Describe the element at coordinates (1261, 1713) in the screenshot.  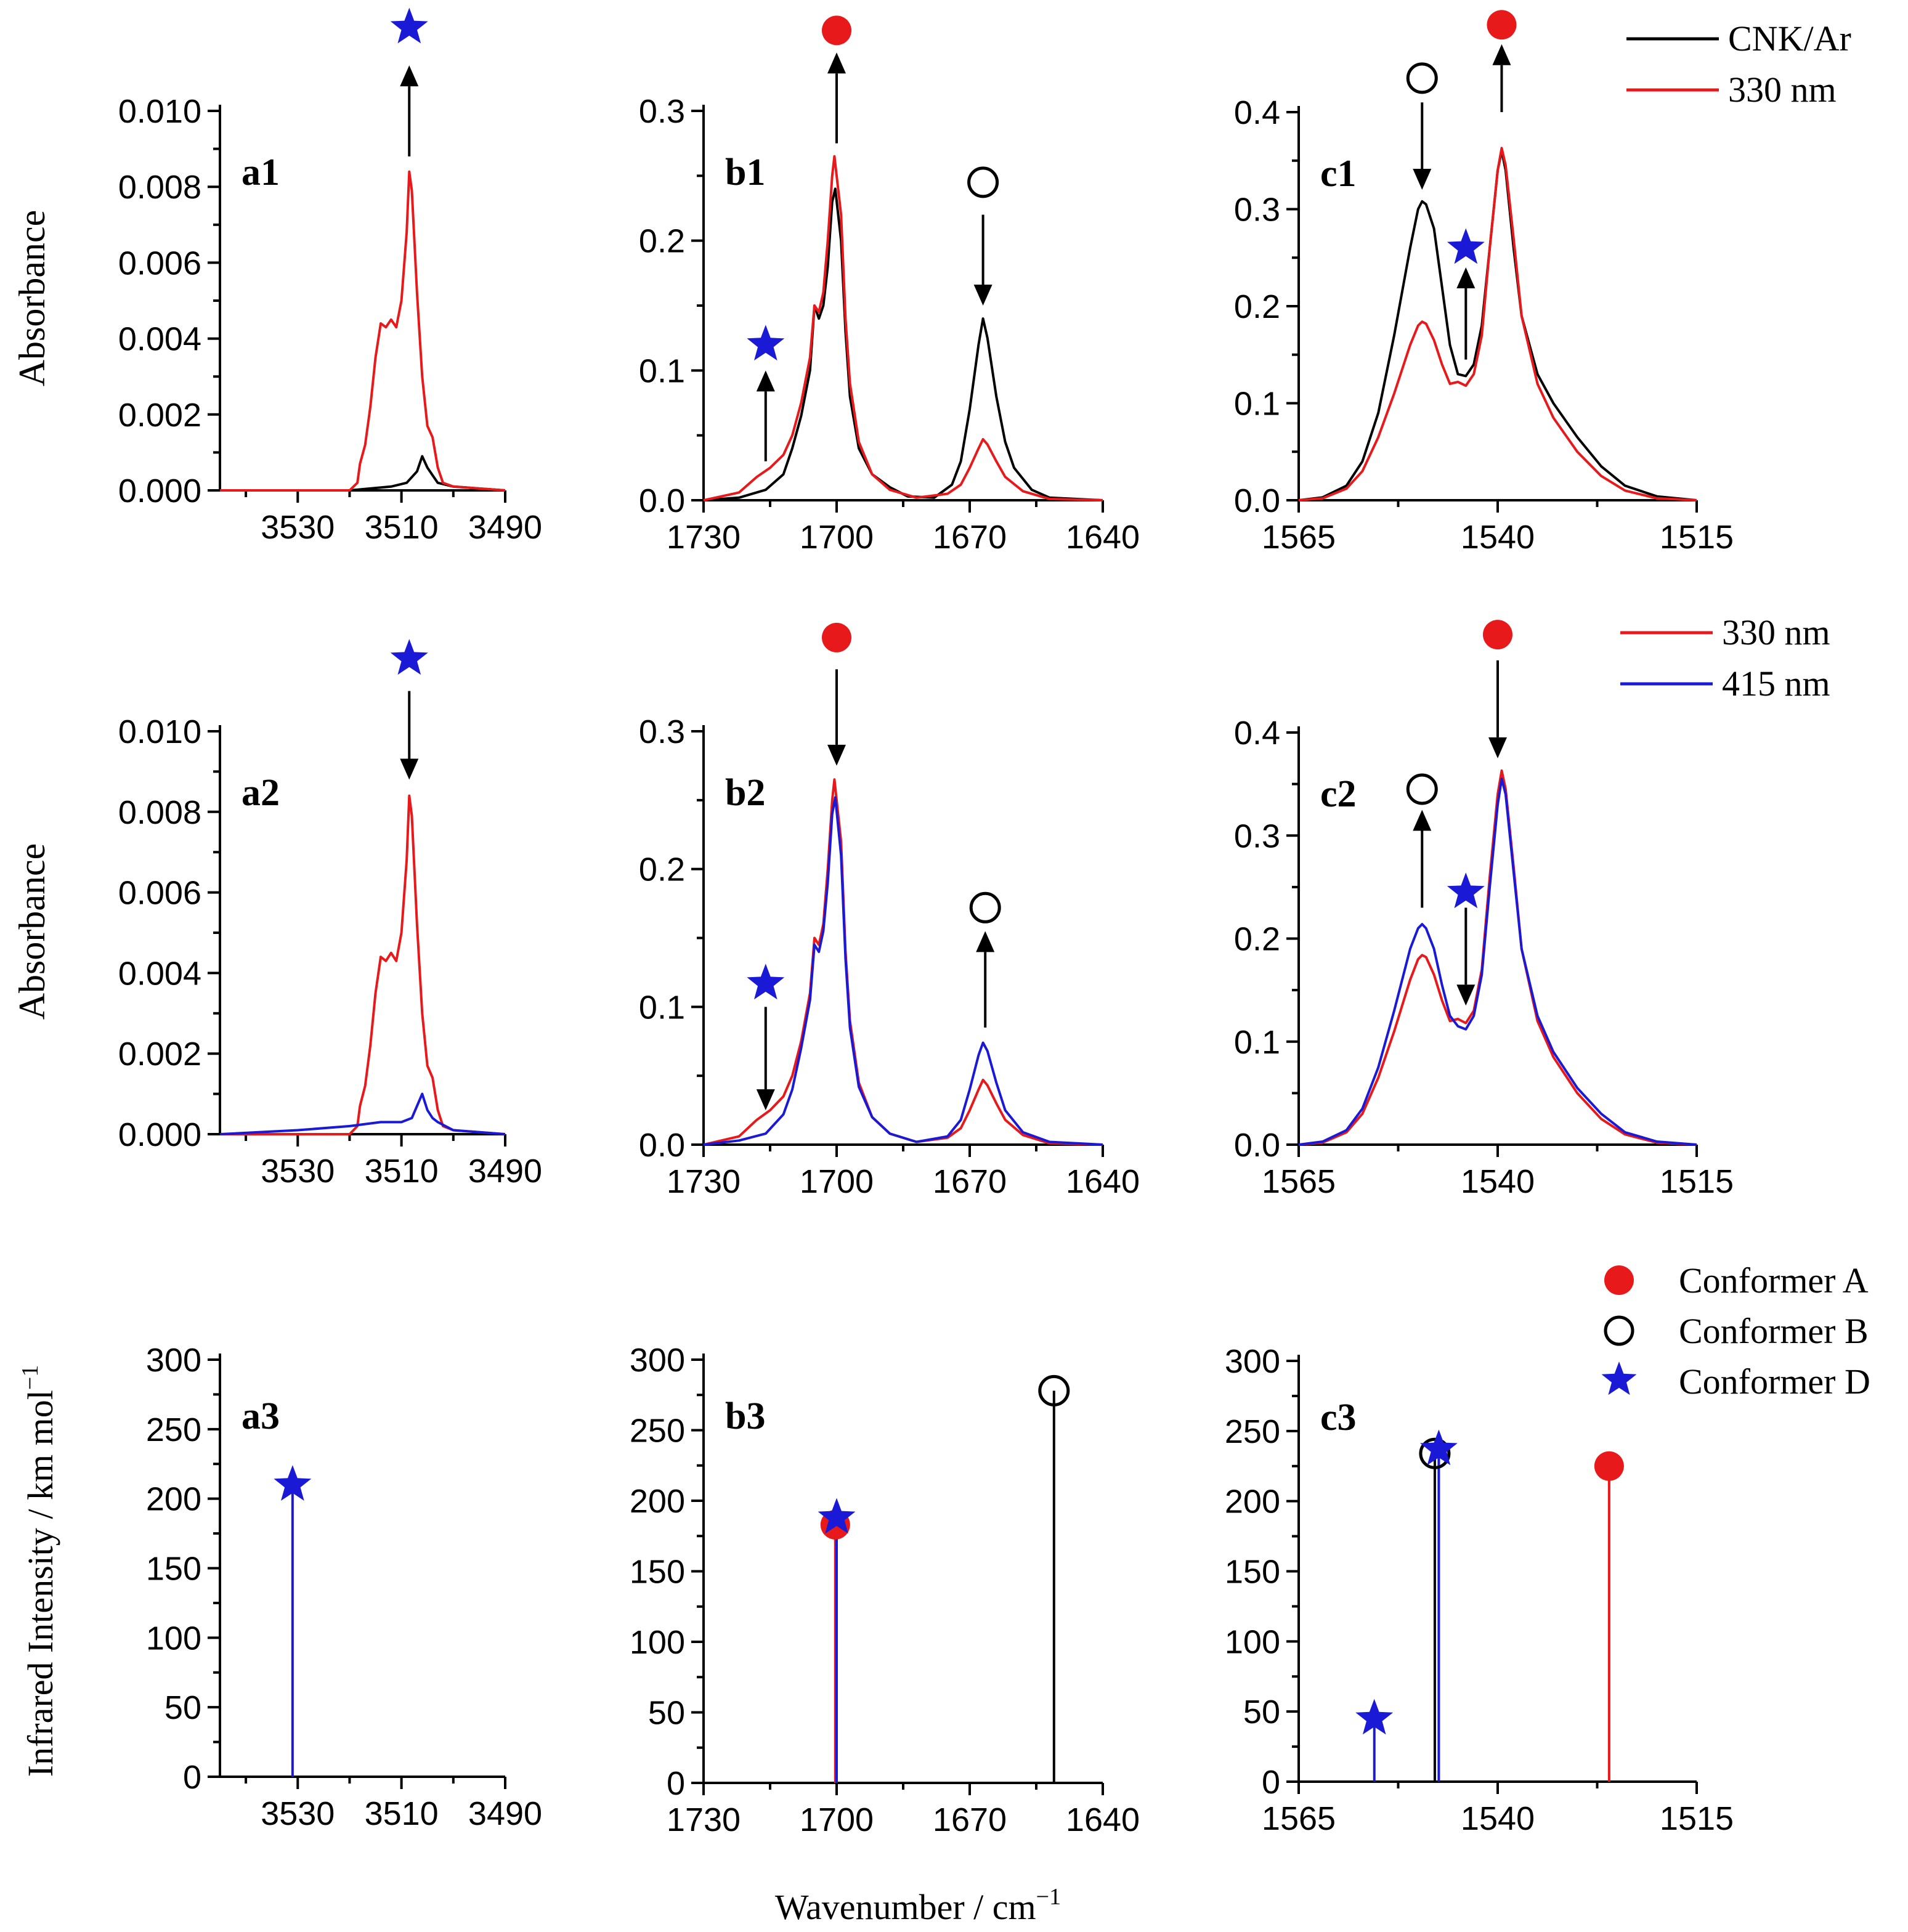
I see `c3-ytick-label-1: 50` at that location.